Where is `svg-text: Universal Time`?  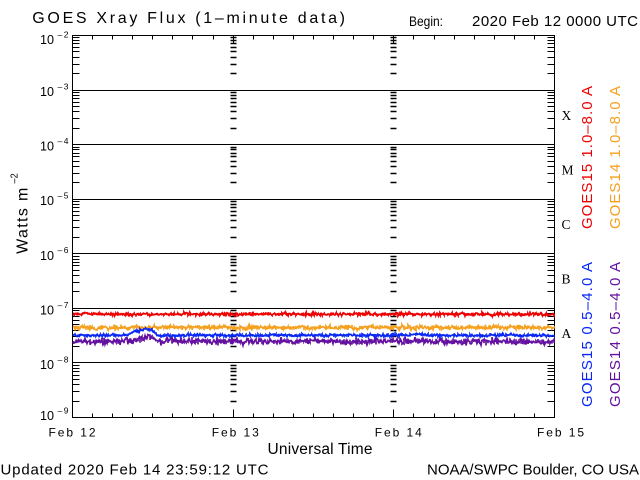
svg-text: Universal Time is located at coordinates (320, 449).